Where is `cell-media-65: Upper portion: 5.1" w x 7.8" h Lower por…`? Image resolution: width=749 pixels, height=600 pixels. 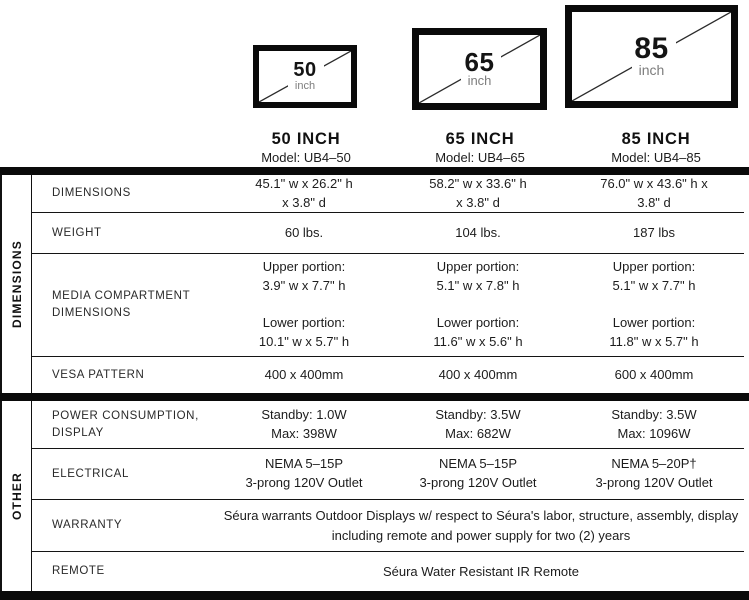
cell-media-65: Upper portion: 5.1" w x 7.8" h Lower por… is located at coordinates (478, 304).